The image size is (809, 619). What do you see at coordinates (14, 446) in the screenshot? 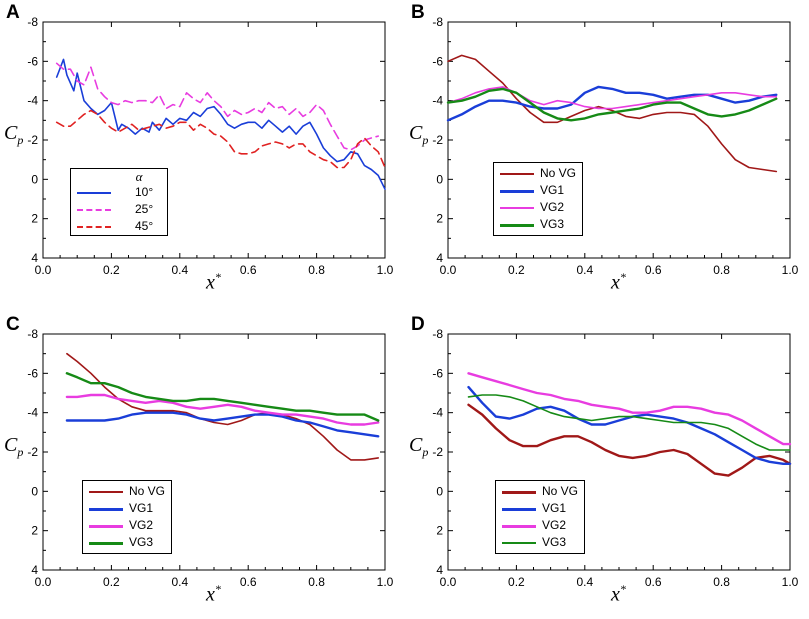
I see `panel-c-ylabel: Cp` at bounding box center [14, 446].